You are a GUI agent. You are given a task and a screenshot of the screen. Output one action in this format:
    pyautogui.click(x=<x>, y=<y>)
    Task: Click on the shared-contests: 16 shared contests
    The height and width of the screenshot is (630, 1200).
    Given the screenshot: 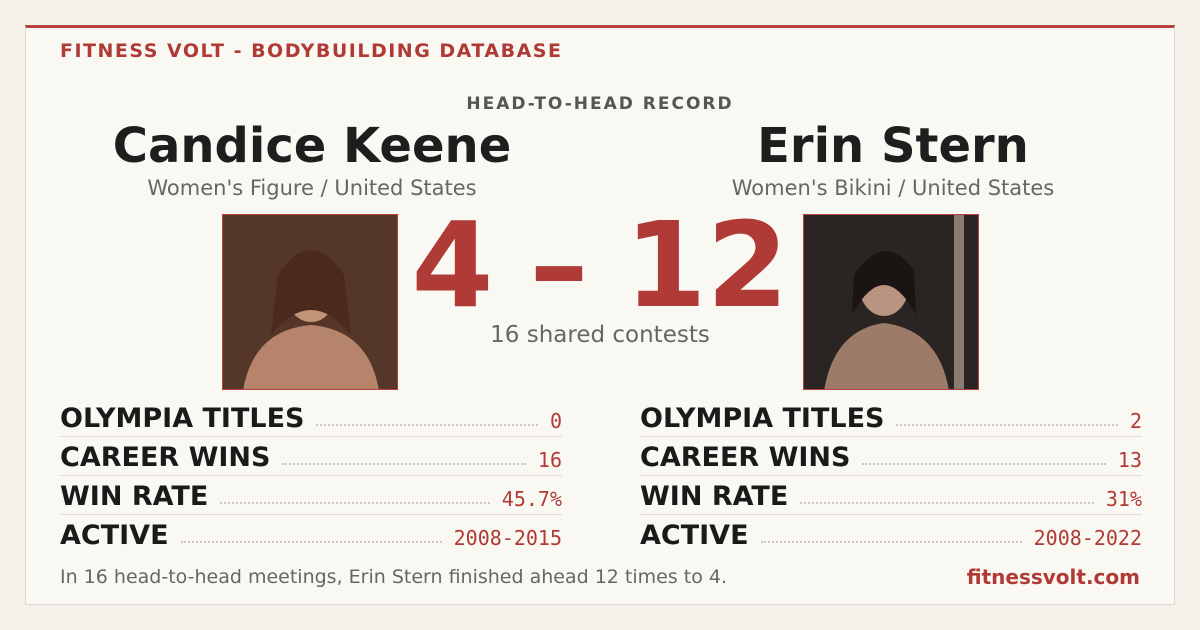 What is the action you would take?
    pyautogui.click(x=600, y=335)
    